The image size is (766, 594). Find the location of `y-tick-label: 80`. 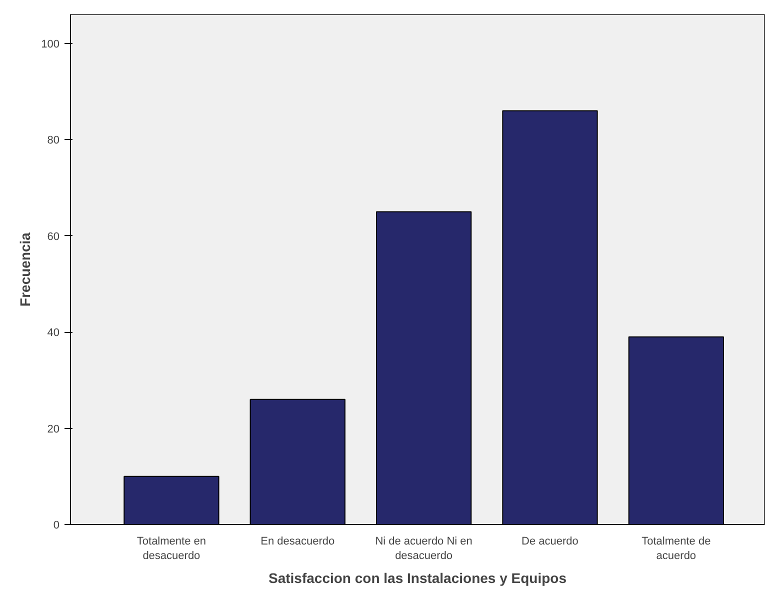

y-tick-label: 80 is located at coordinates (53, 140).